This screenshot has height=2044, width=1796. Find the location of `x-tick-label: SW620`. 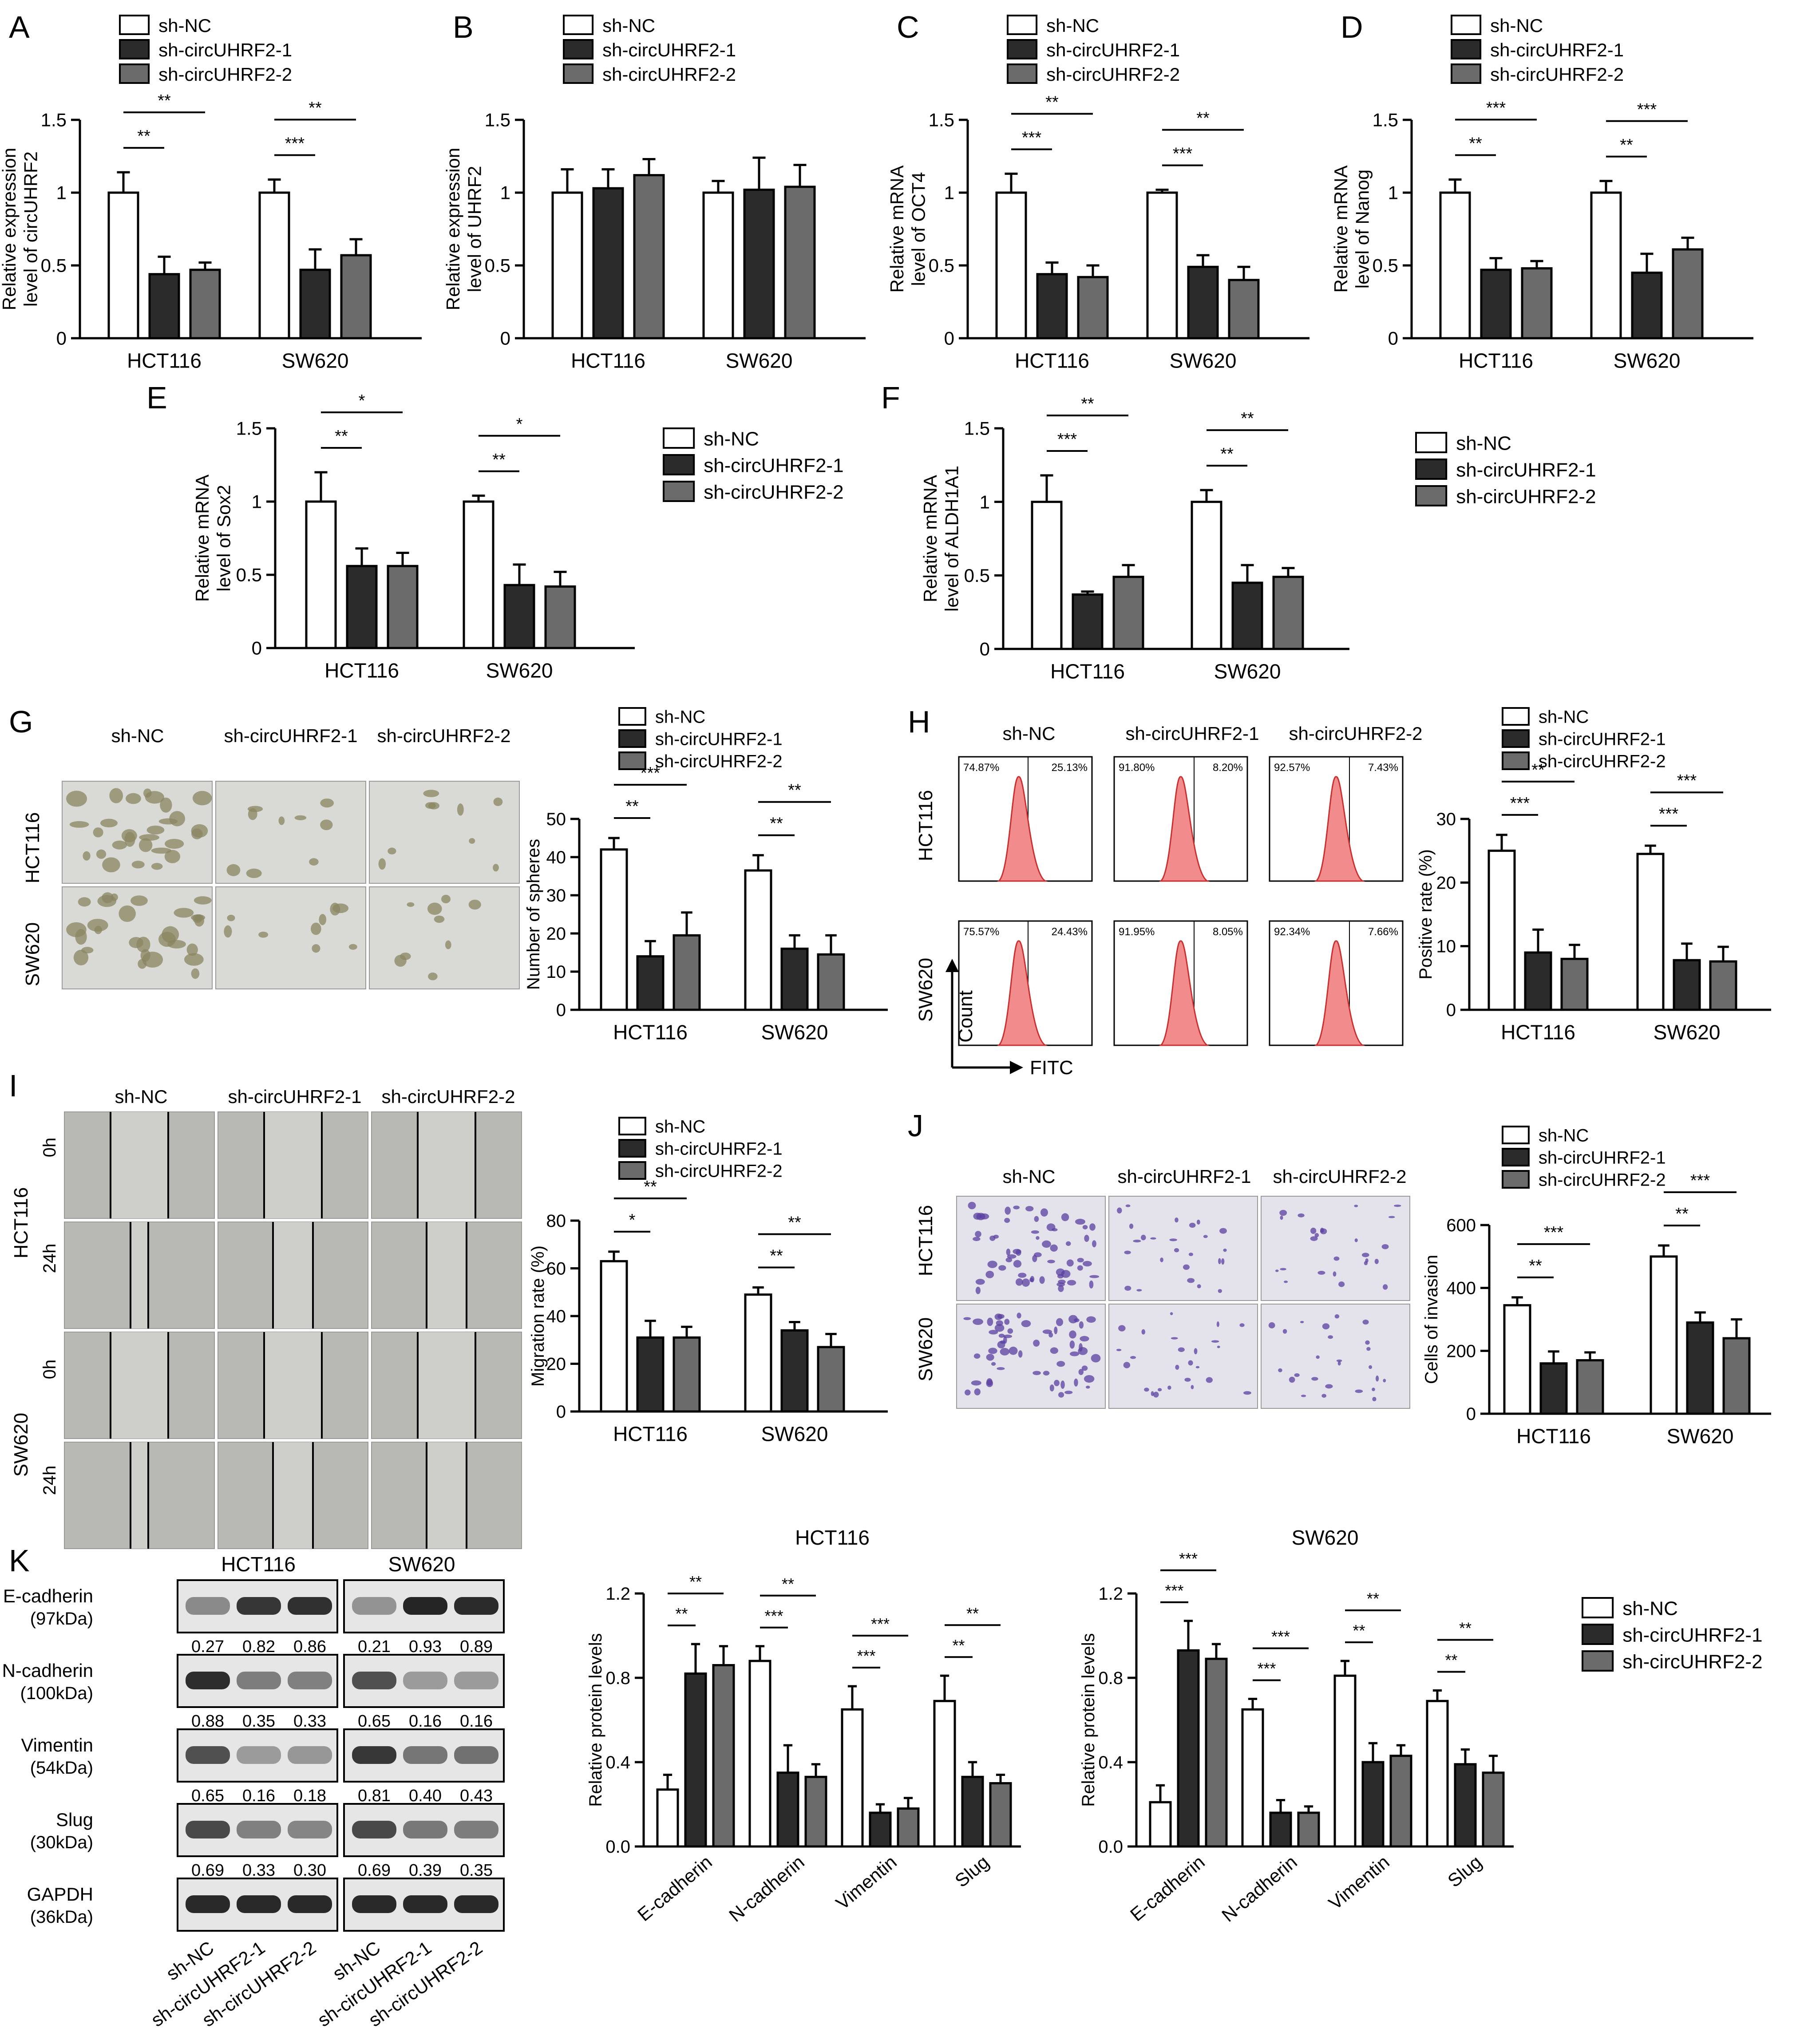

x-tick-label: SW620 is located at coordinates (1700, 1436).